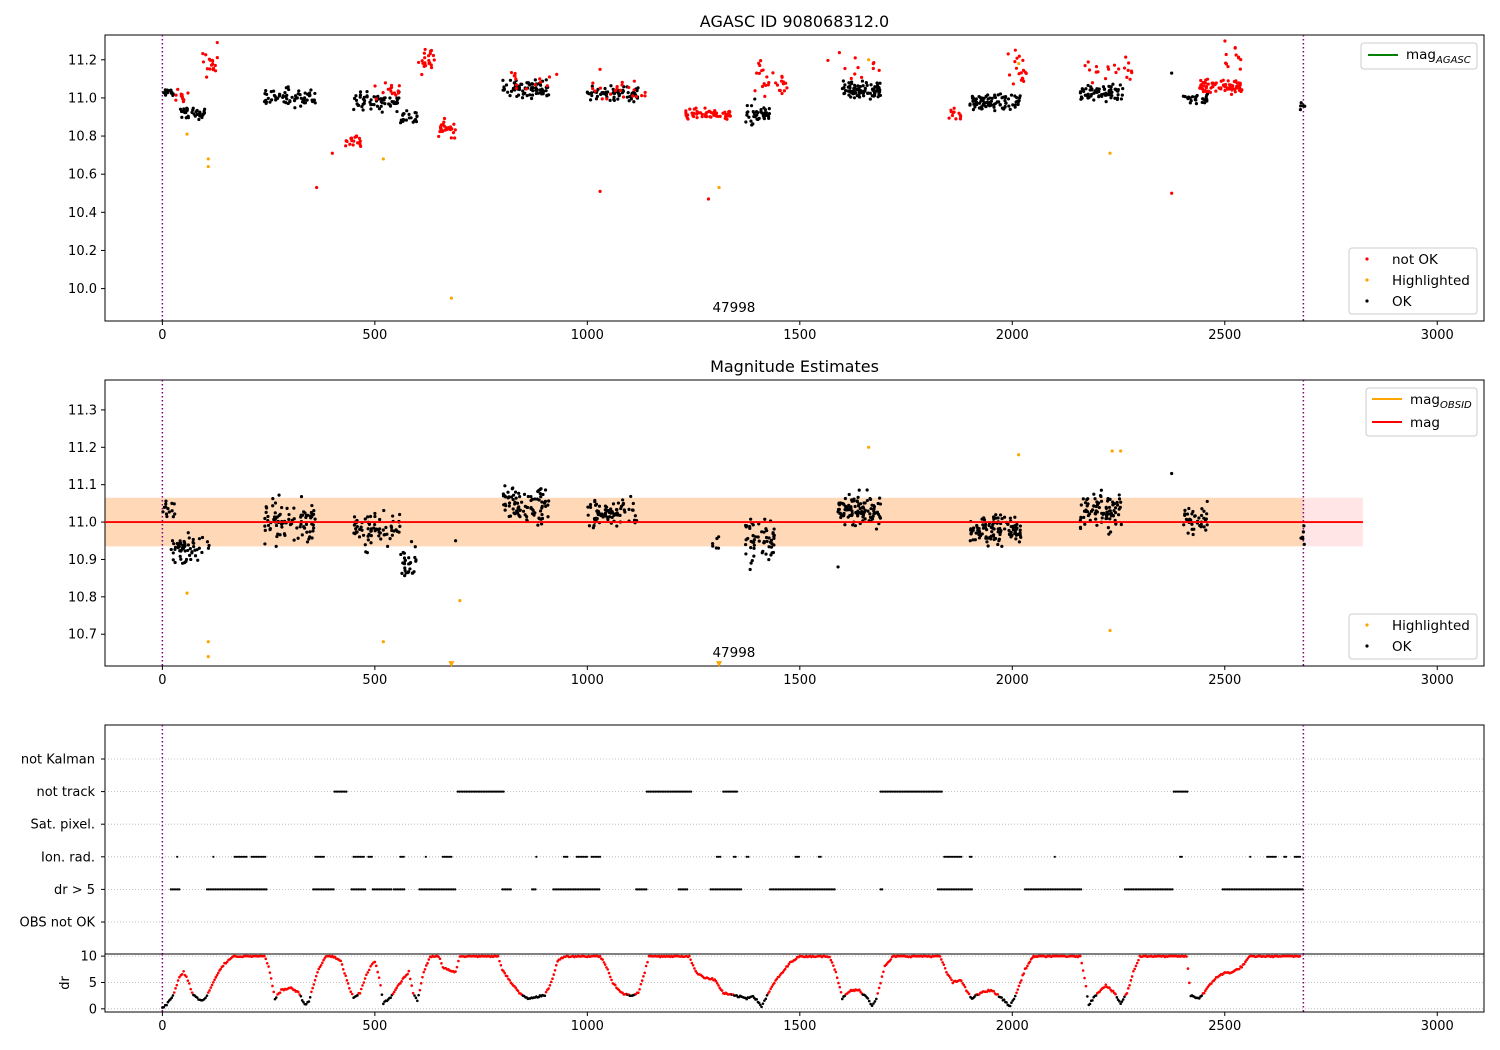 The height and width of the screenshot is (1050, 1500). Describe the element at coordinates (733, 308) in the screenshot. I see `obsid-annotation: 47998` at that location.